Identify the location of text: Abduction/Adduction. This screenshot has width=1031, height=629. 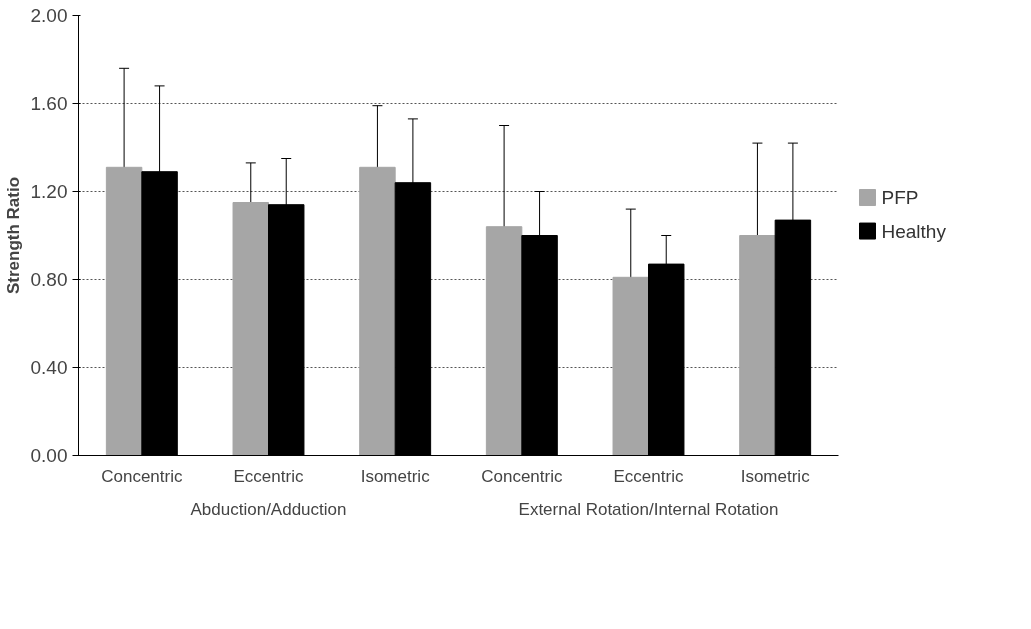
(268, 509).